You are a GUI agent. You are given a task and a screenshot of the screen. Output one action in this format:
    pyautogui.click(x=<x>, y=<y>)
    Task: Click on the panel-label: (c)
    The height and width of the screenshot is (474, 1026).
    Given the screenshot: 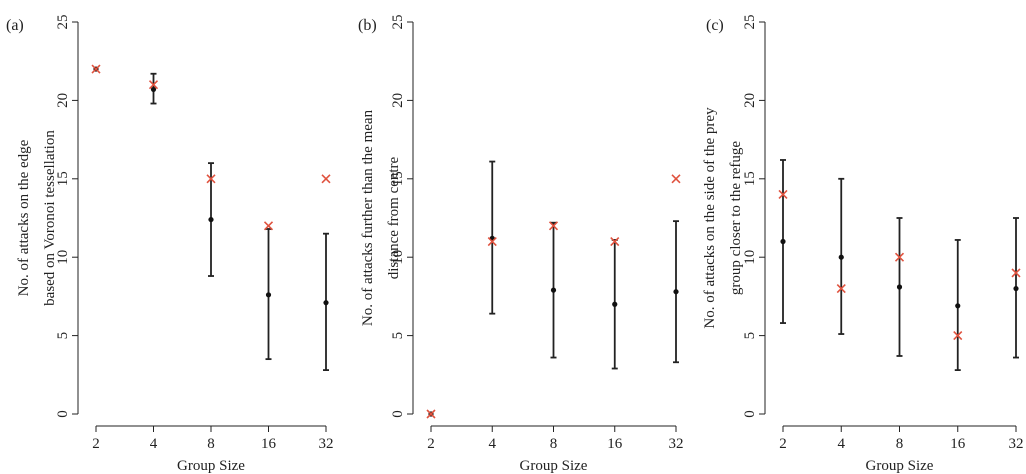 What is the action you would take?
    pyautogui.click(x=715, y=25)
    